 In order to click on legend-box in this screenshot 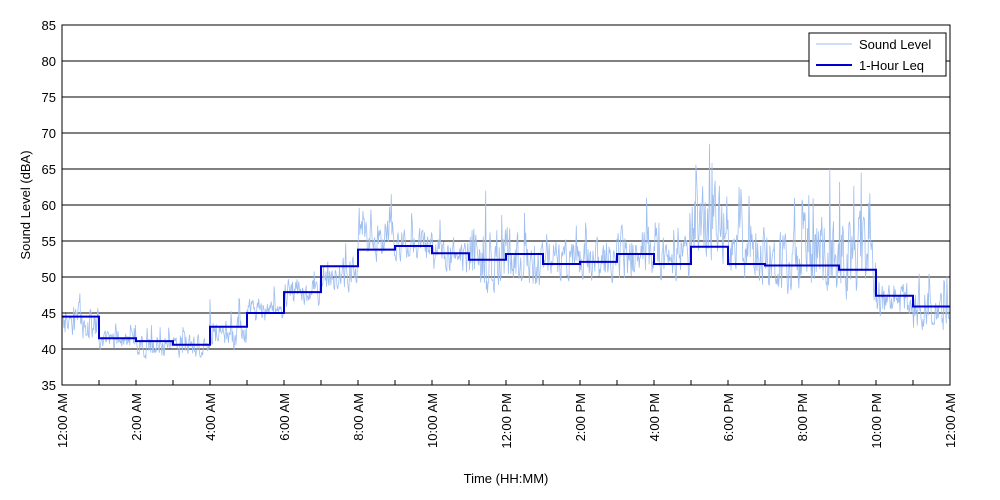, I will do `click(877, 54)`.